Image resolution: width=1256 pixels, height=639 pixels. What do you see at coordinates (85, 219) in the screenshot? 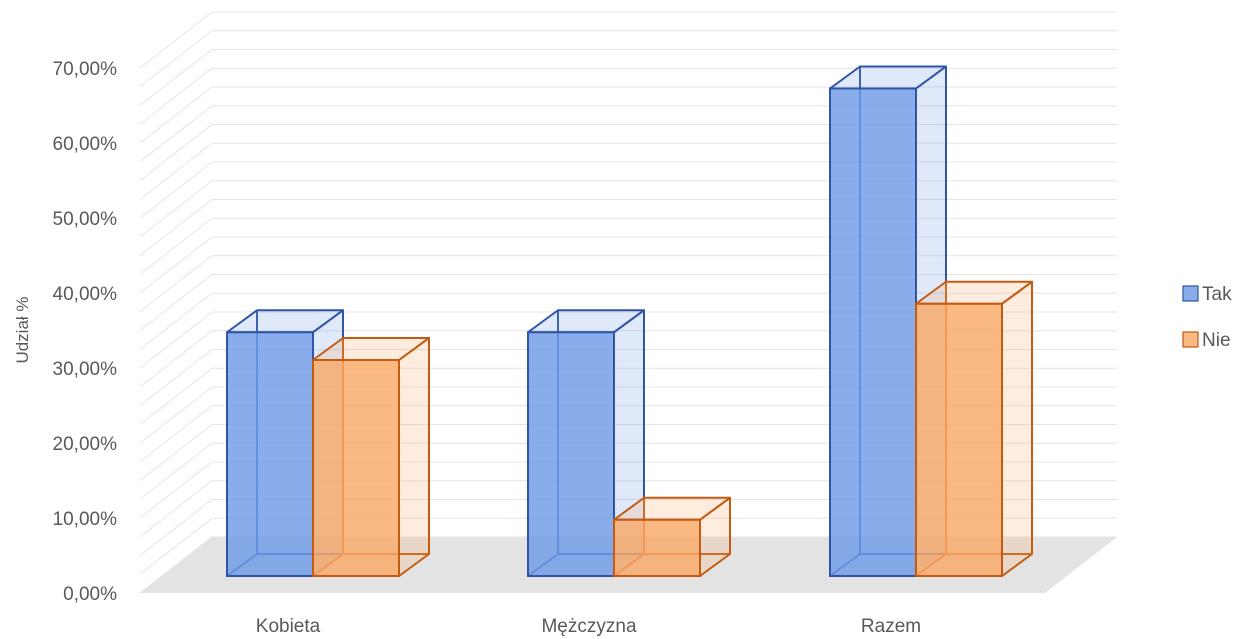
I see `y-tick-label: 50,00%` at bounding box center [85, 219].